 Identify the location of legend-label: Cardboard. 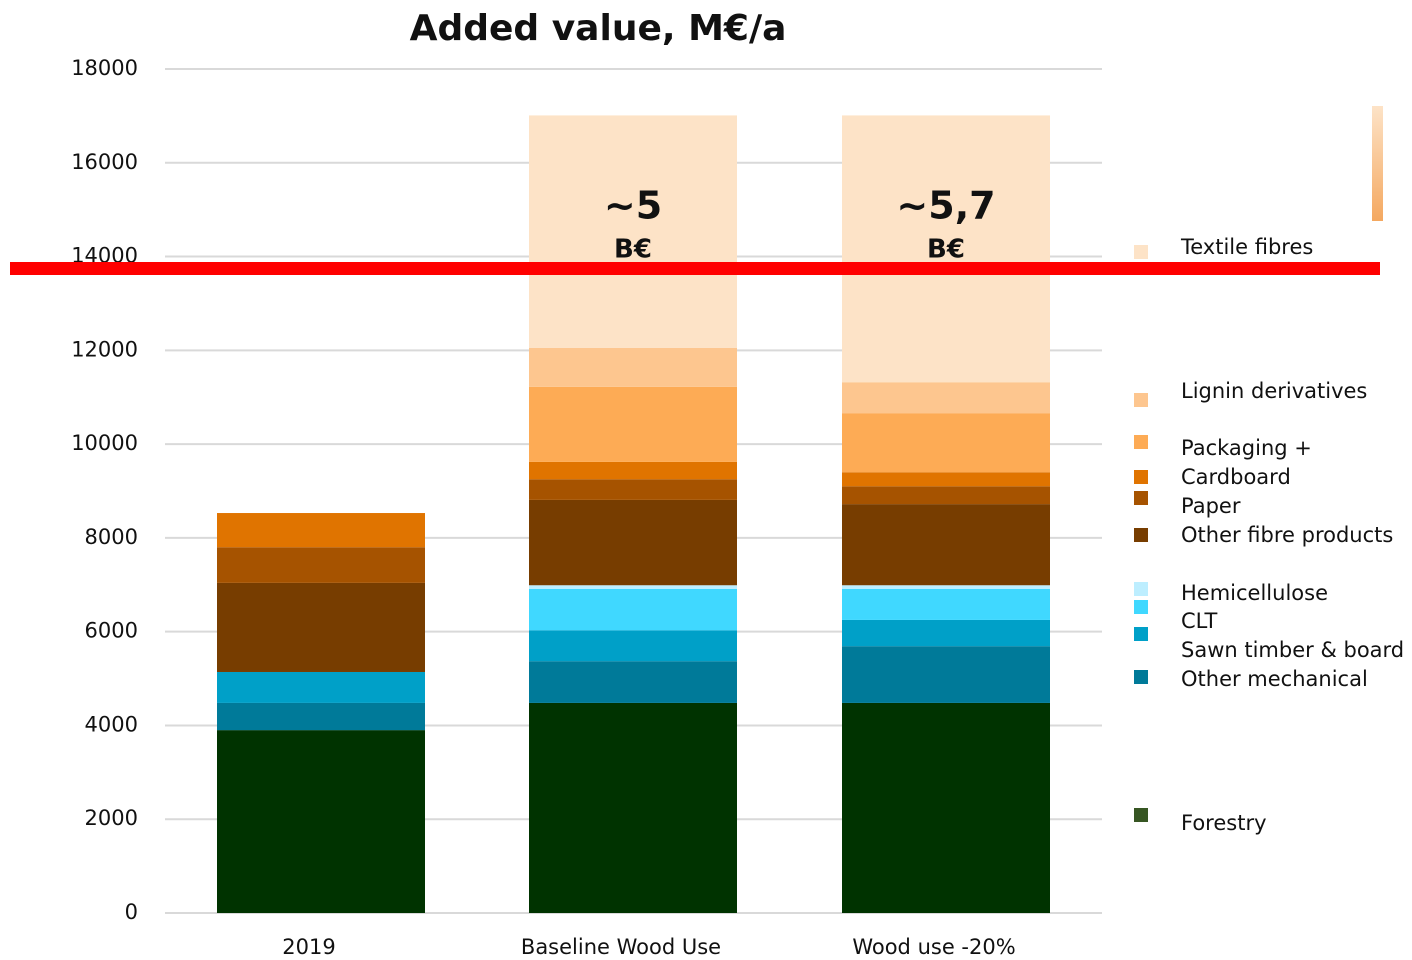
(1236, 477).